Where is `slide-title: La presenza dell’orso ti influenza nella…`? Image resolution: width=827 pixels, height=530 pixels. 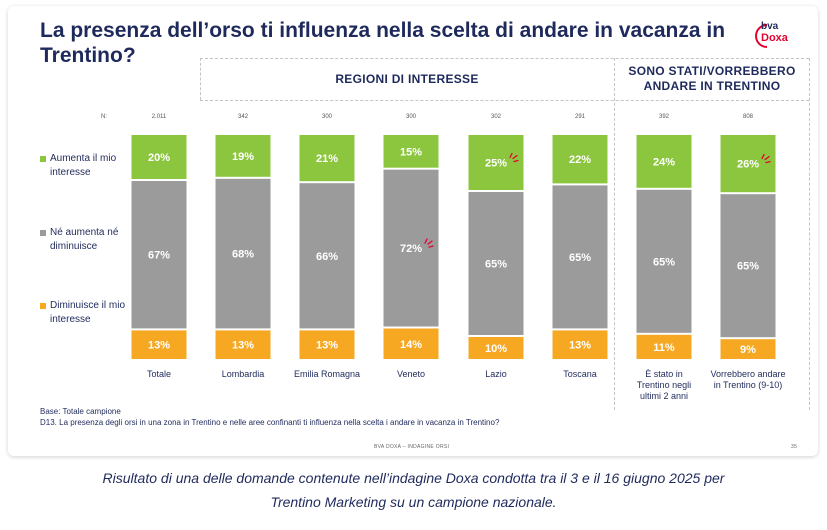
slide-title: La presenza dell’orso ti influenza nella… is located at coordinates (383, 43).